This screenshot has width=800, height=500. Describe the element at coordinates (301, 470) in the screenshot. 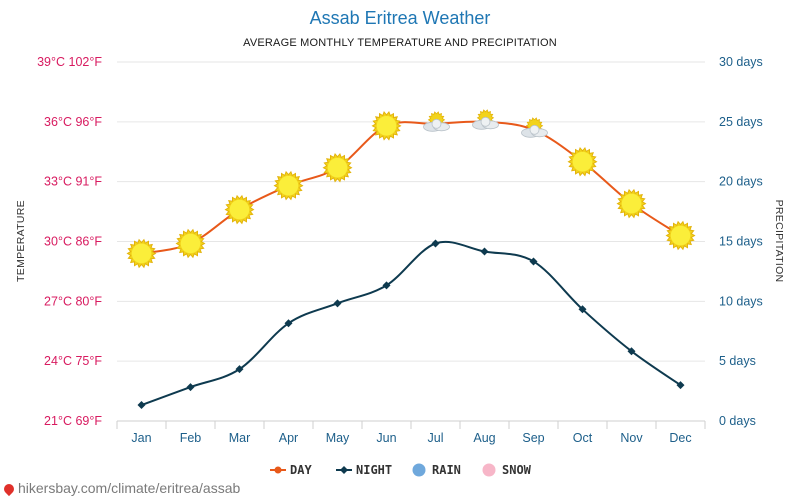

I see `legend-label: DAY` at that location.